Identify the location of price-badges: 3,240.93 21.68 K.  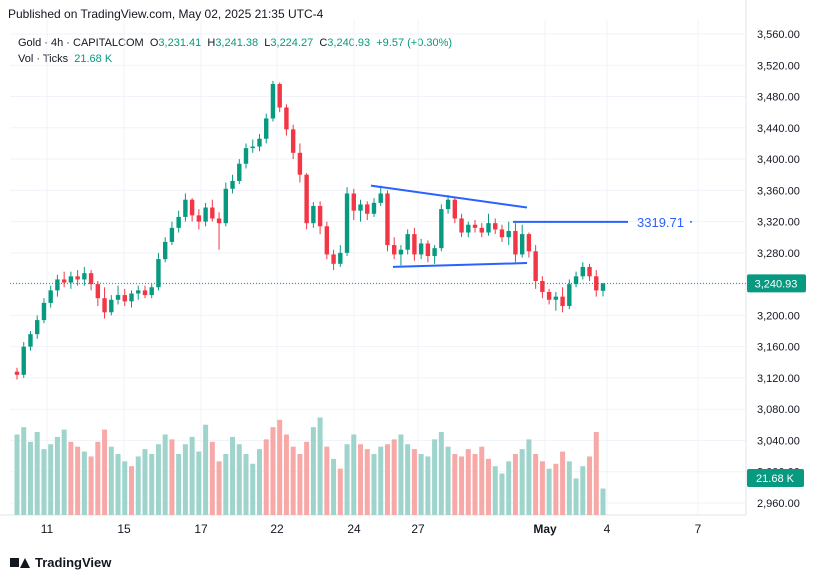
(776, 380).